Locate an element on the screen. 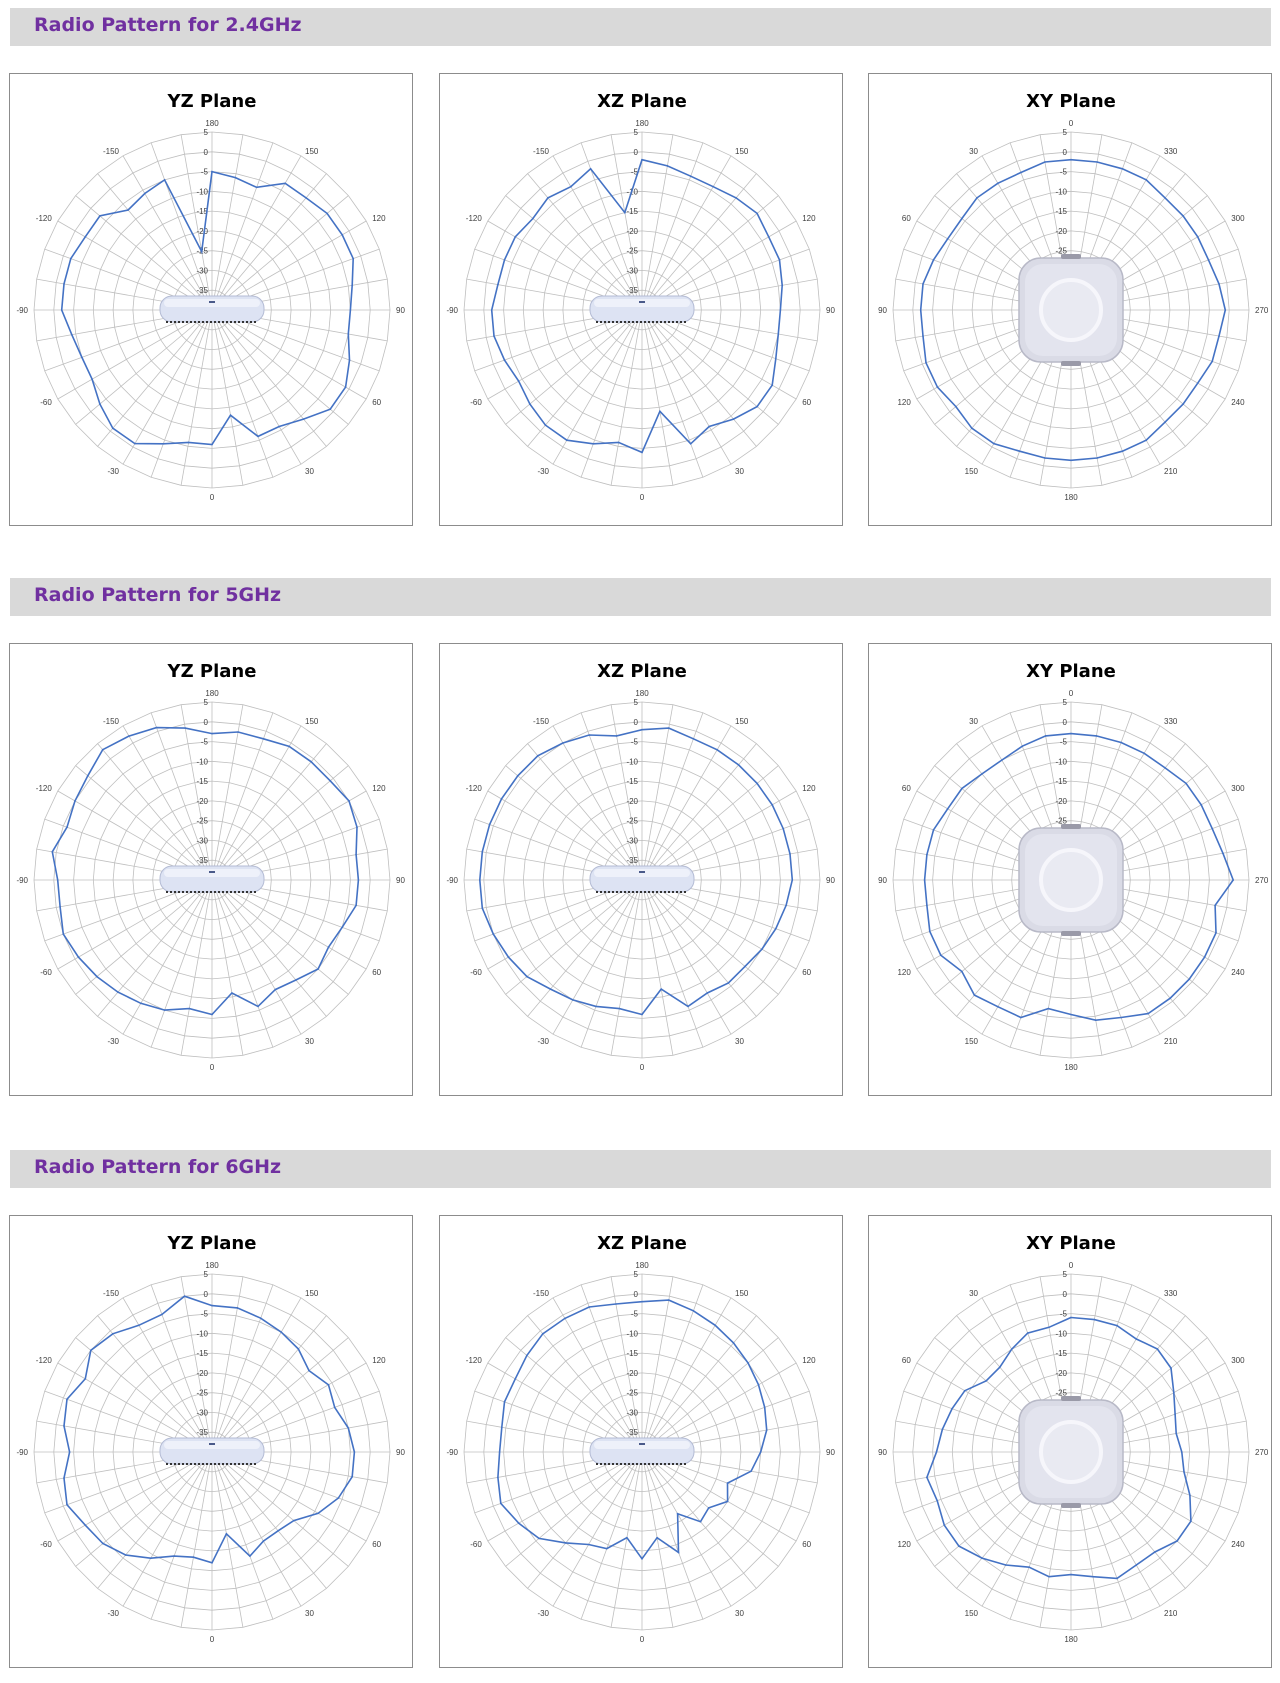 This screenshot has height=1683, width=1280. angle-label: 30 is located at coordinates (309, 471).